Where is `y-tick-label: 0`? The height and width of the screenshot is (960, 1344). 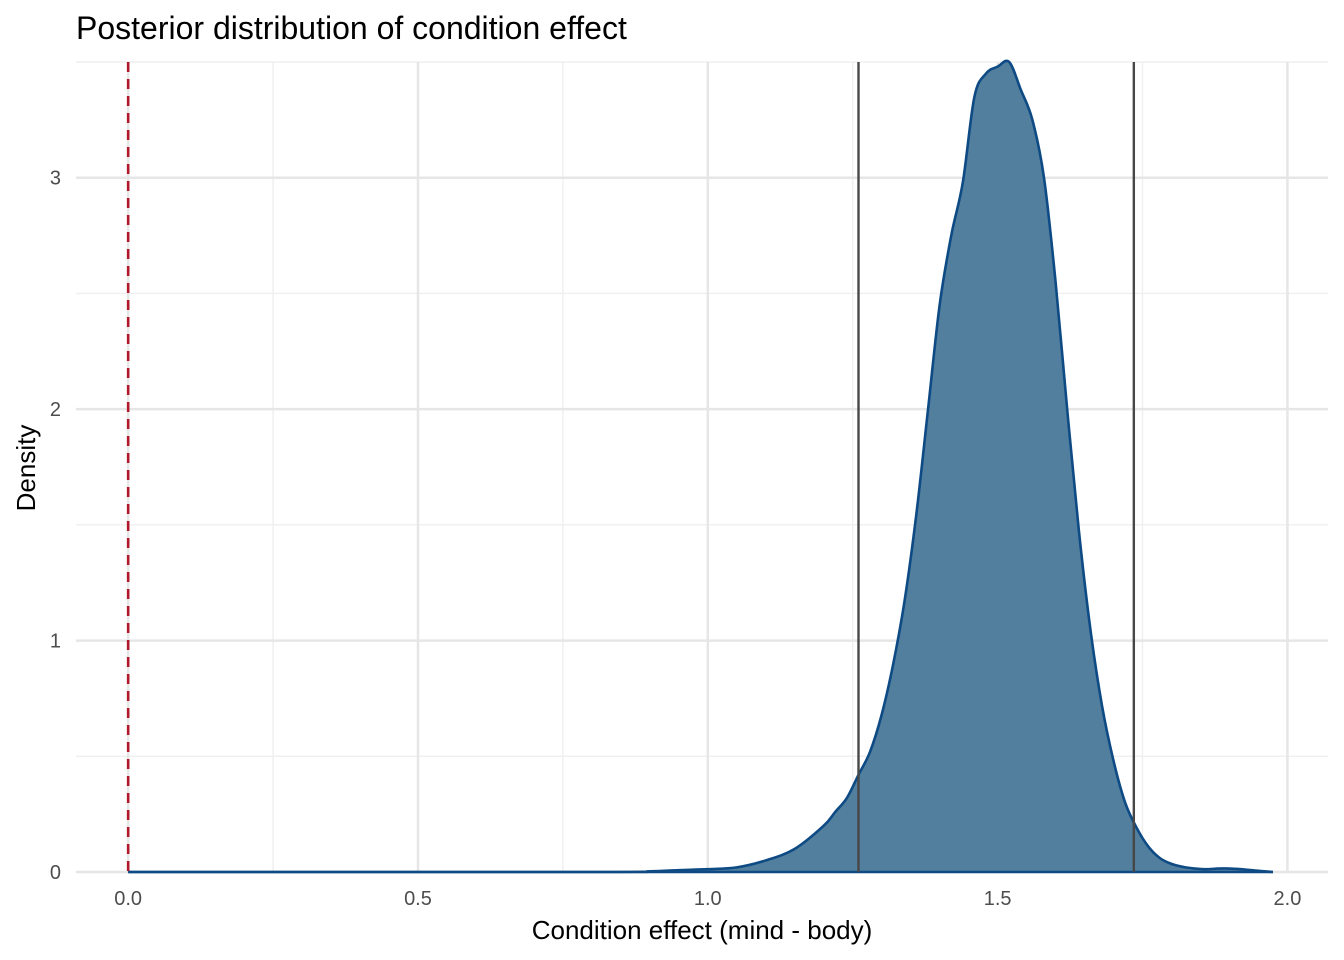
y-tick-label: 0 is located at coordinates (55, 873).